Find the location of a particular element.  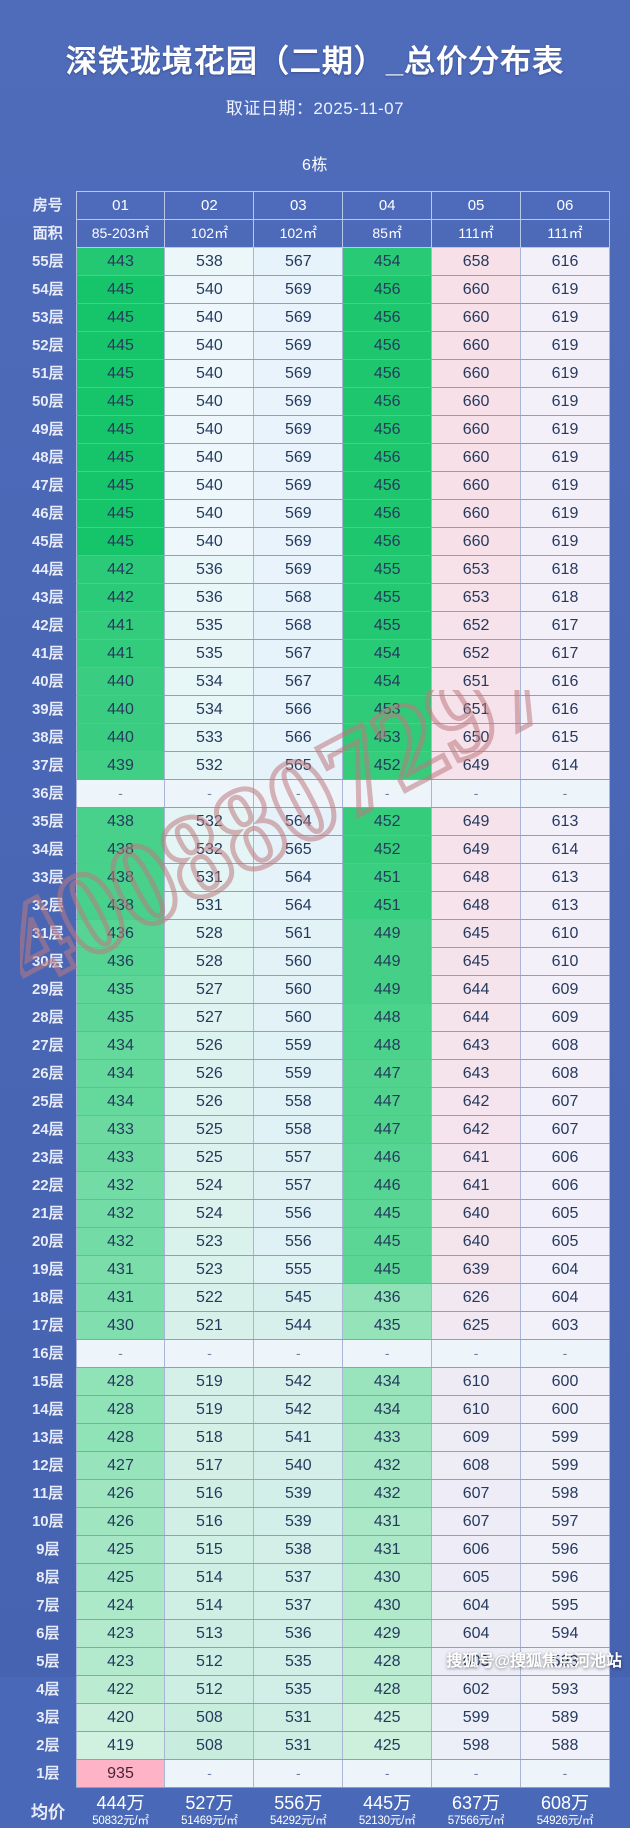

table-row: 3层 420 508 531 425 599 589 is located at coordinates (315, 1717).